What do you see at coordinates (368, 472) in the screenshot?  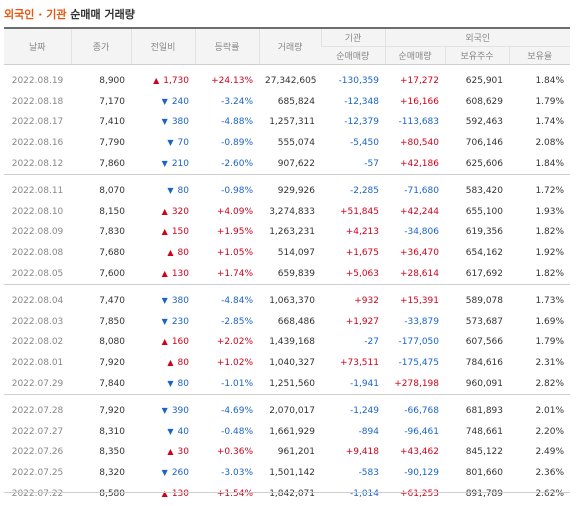 I see `inst-net-cell: -583` at bounding box center [368, 472].